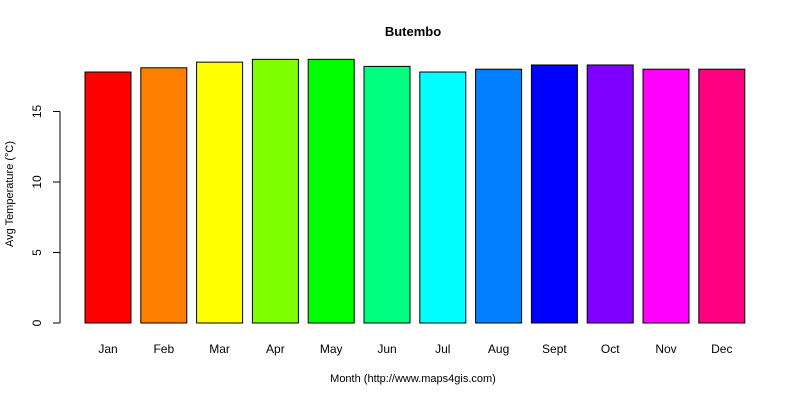 The image size is (800, 400). Describe the element at coordinates (220, 192) in the screenshot. I see `bar-mar` at that location.